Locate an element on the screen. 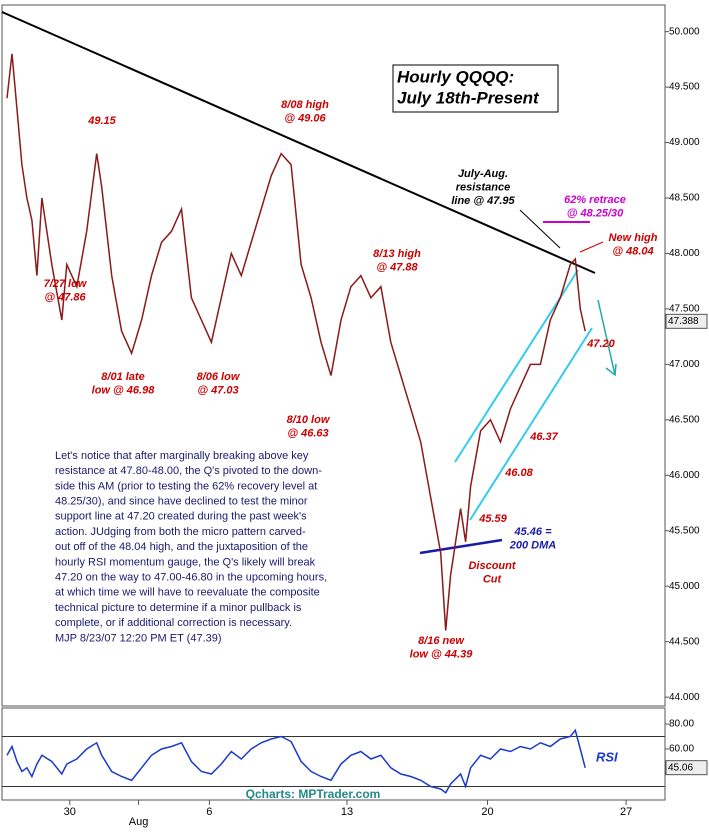 The width and height of the screenshot is (709, 838). annotation: resistance is located at coordinates (483, 187).